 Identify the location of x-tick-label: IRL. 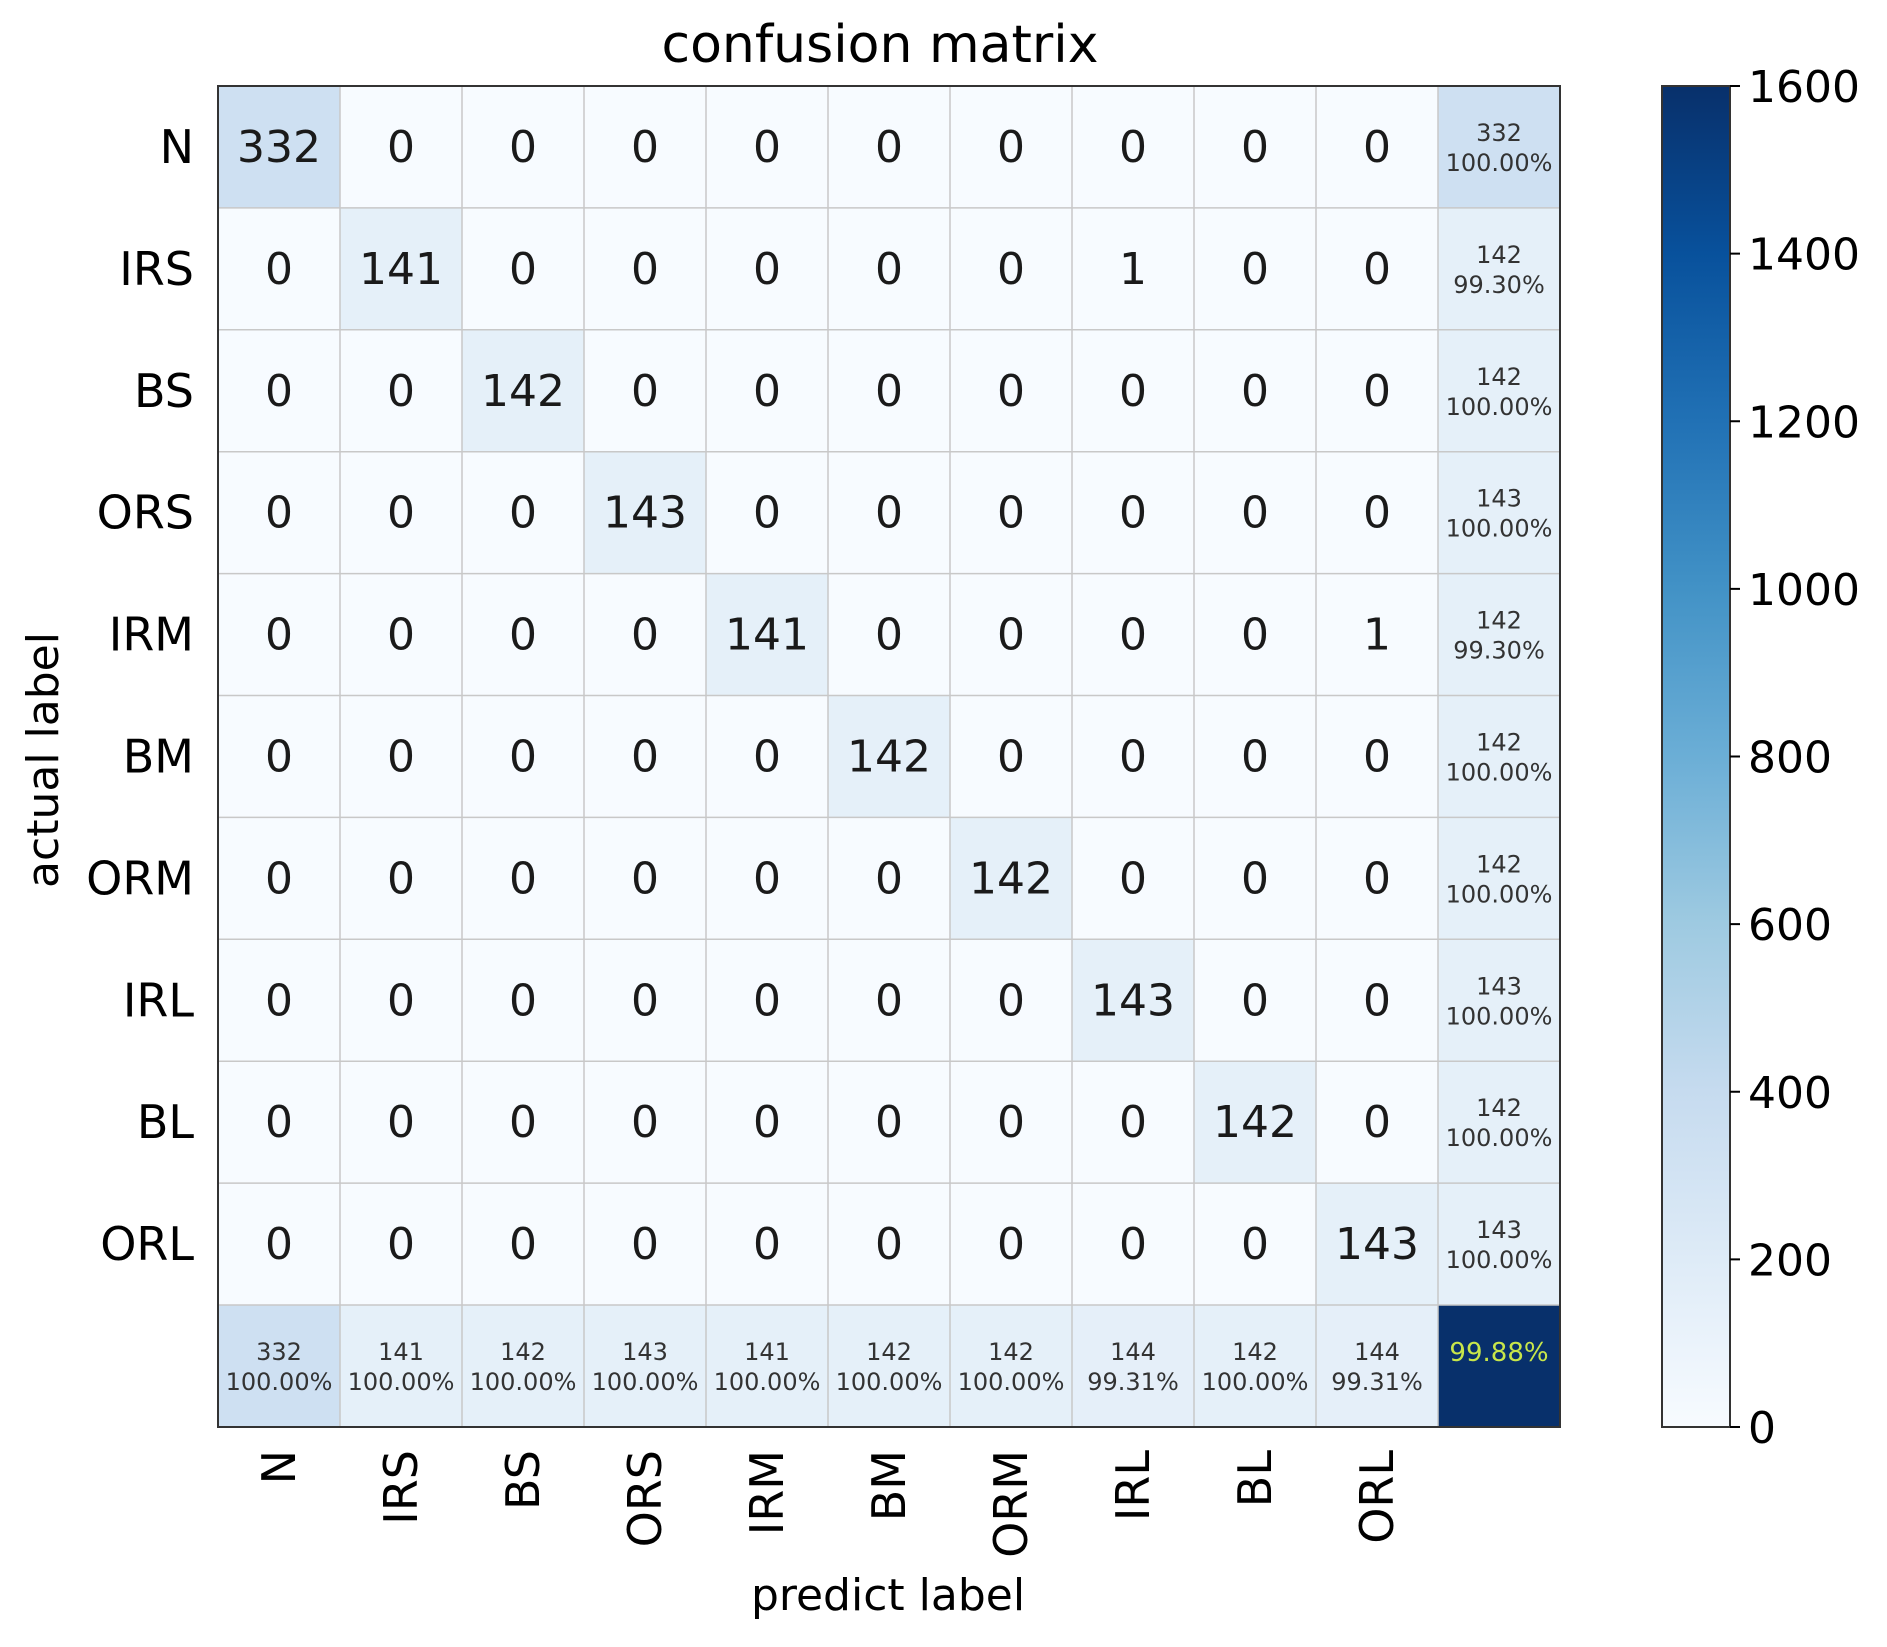
(1133, 1486).